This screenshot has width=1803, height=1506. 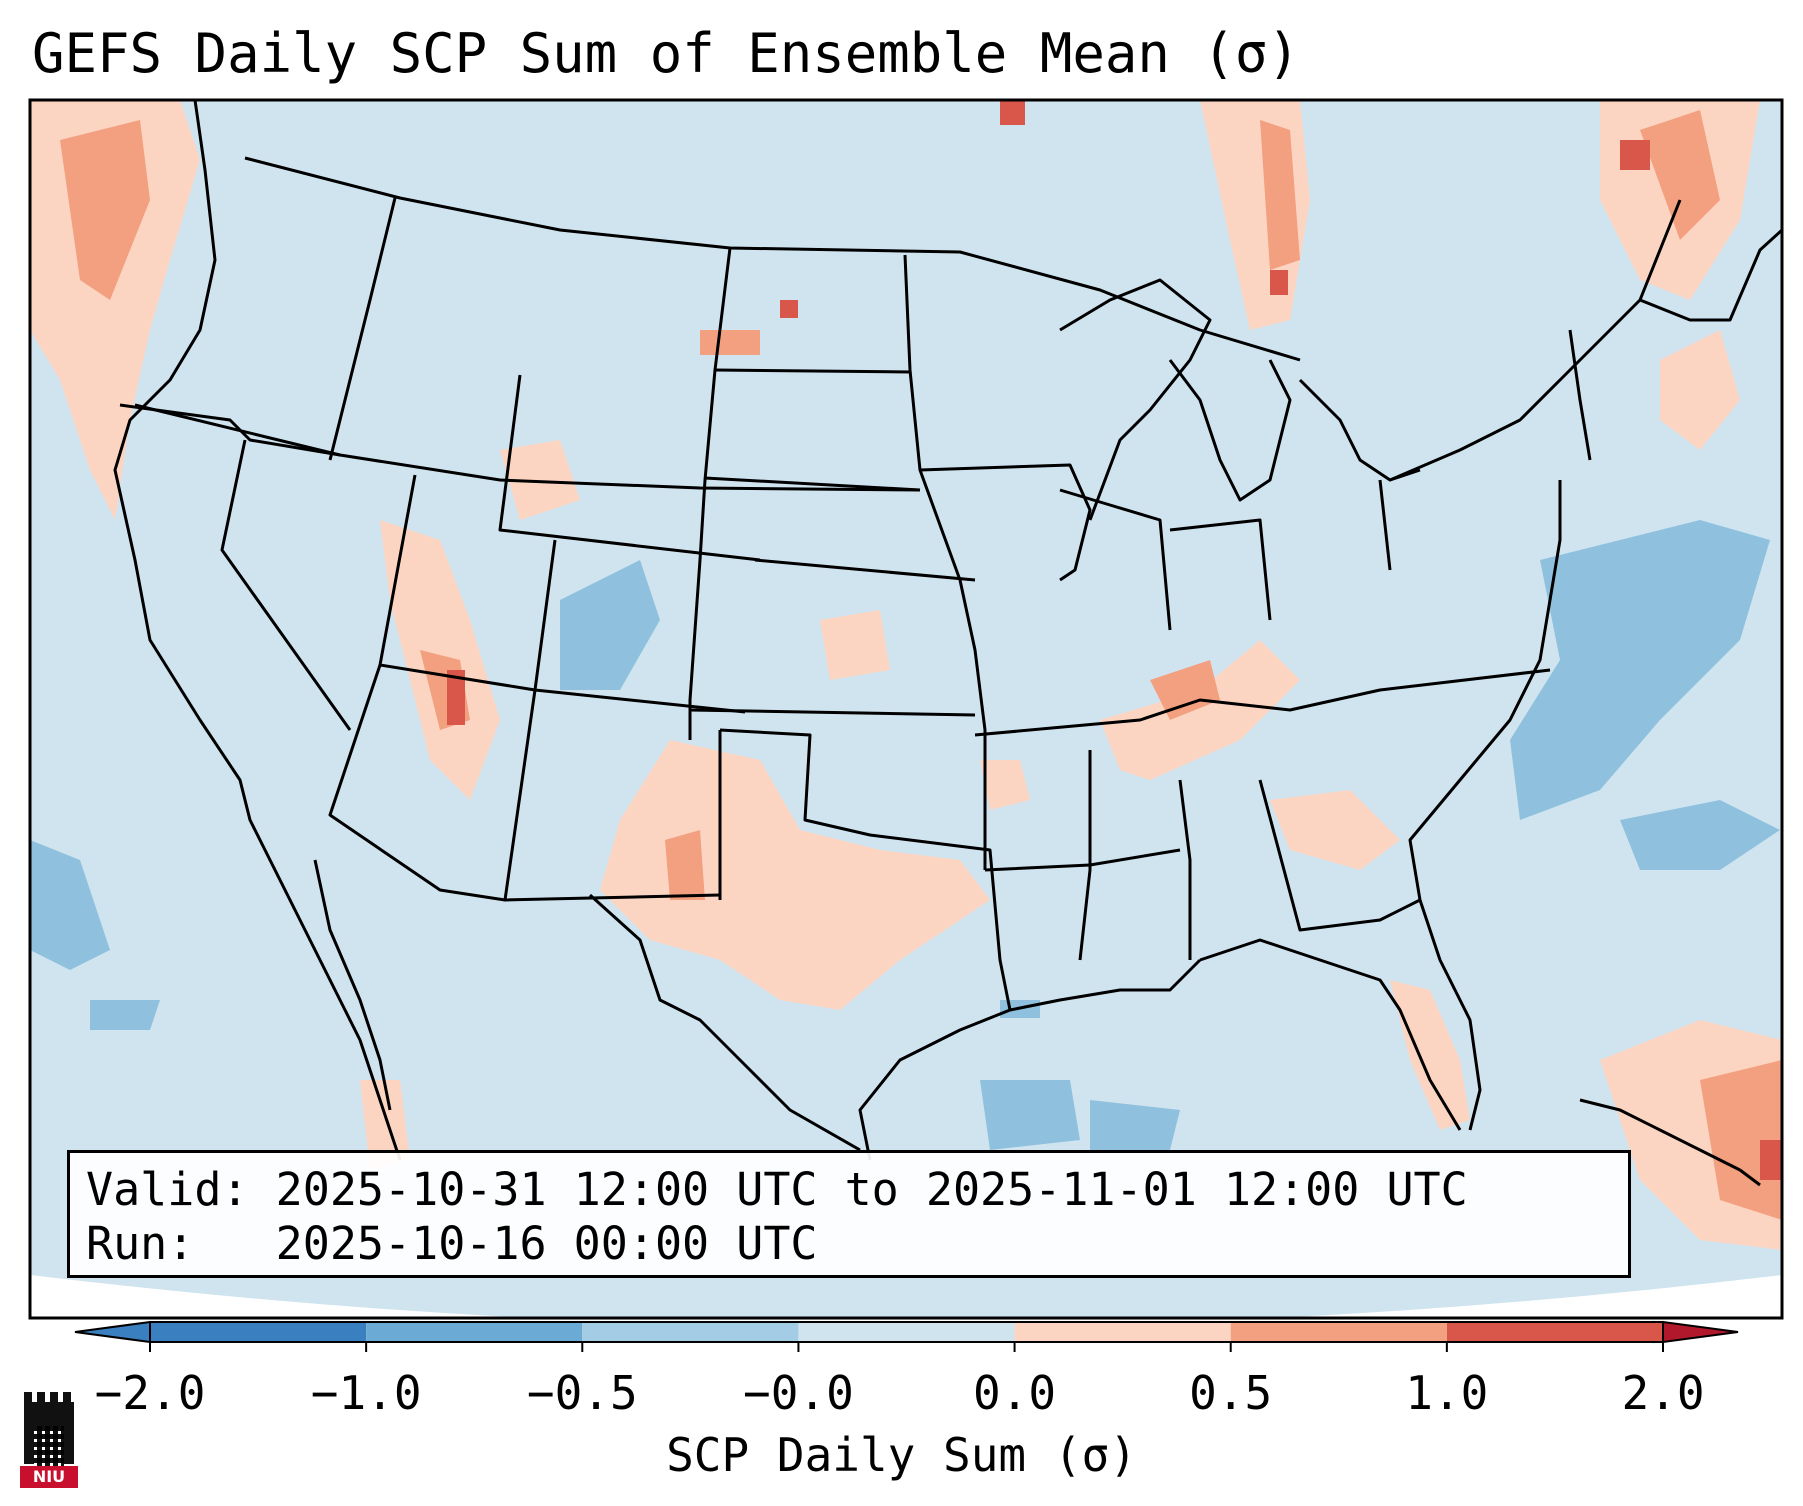 I want to click on valid-label: Valid:, so click(x=167, y=1189).